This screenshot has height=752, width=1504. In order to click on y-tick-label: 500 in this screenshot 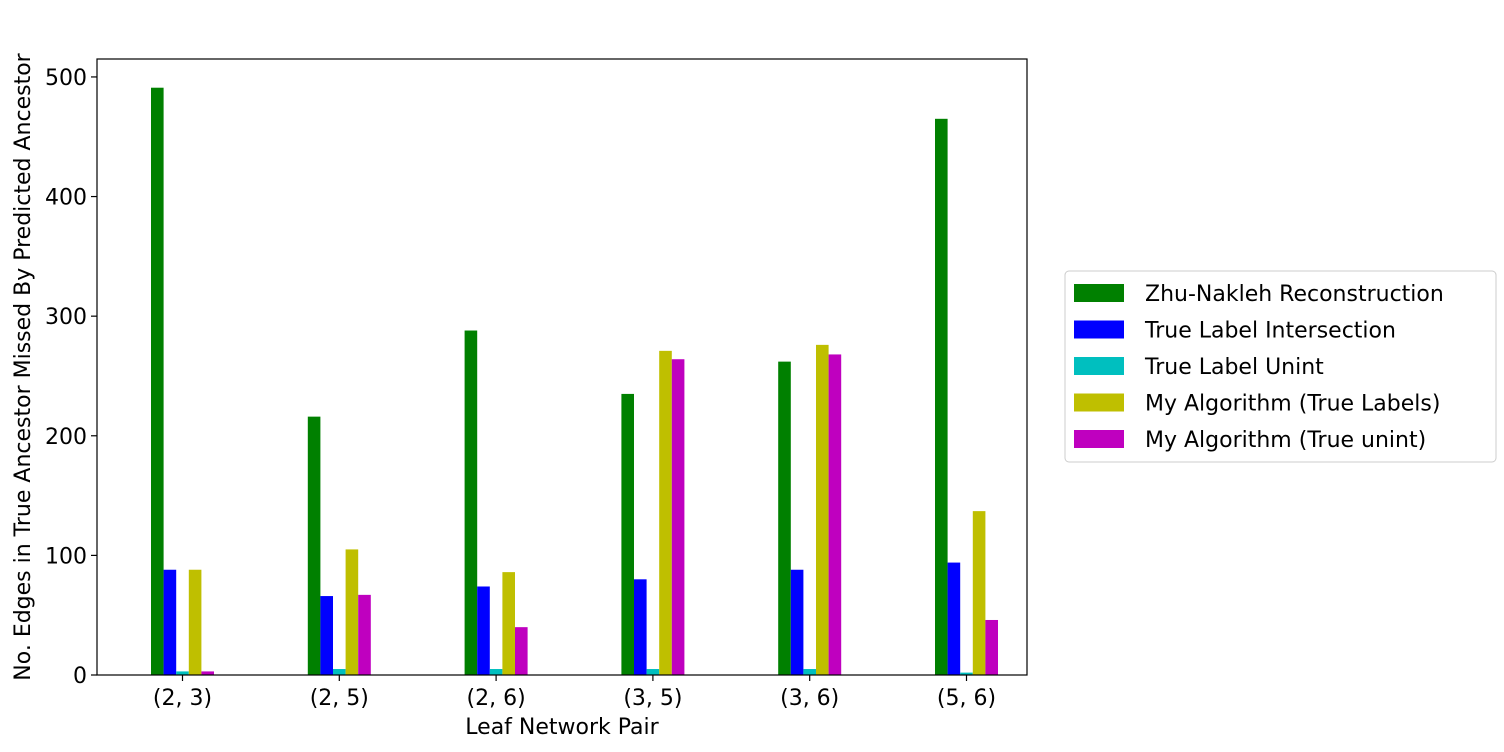, I will do `click(66, 78)`.